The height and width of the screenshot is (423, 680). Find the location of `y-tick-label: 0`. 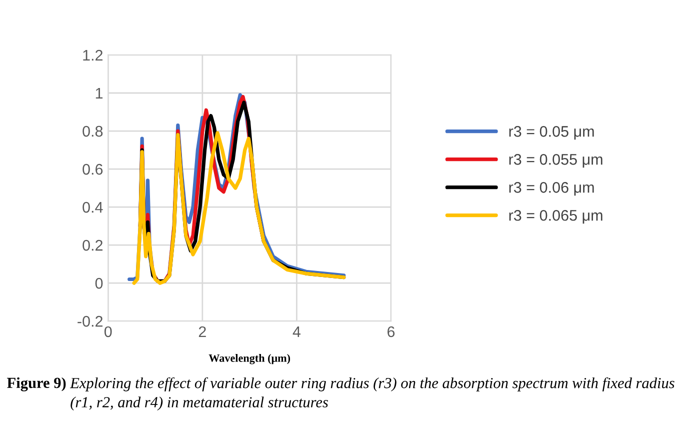

y-tick-label: 0 is located at coordinates (99, 283).